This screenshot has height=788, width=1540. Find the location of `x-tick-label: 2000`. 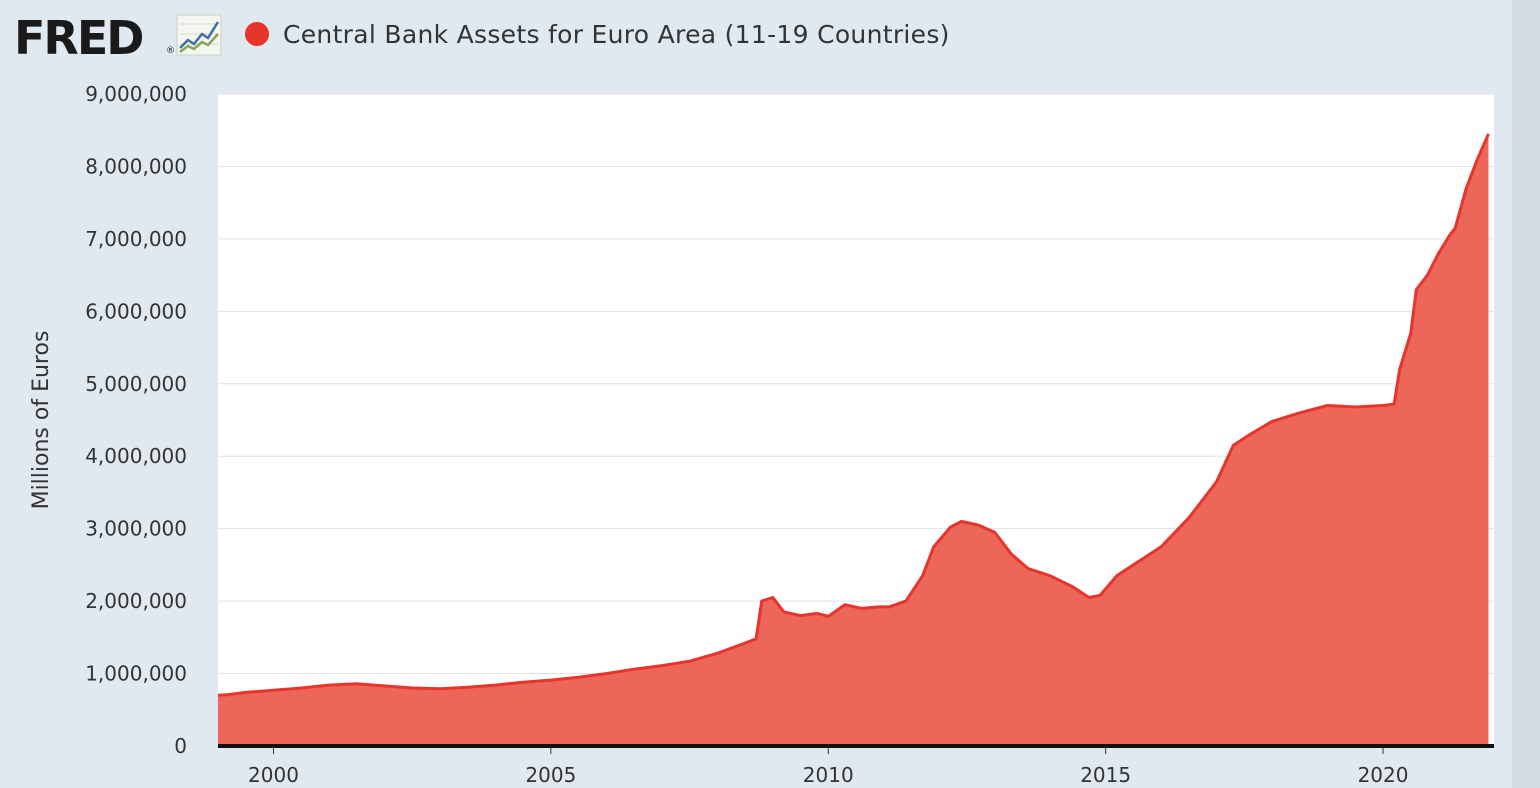

x-tick-label: 2000 is located at coordinates (273, 775).